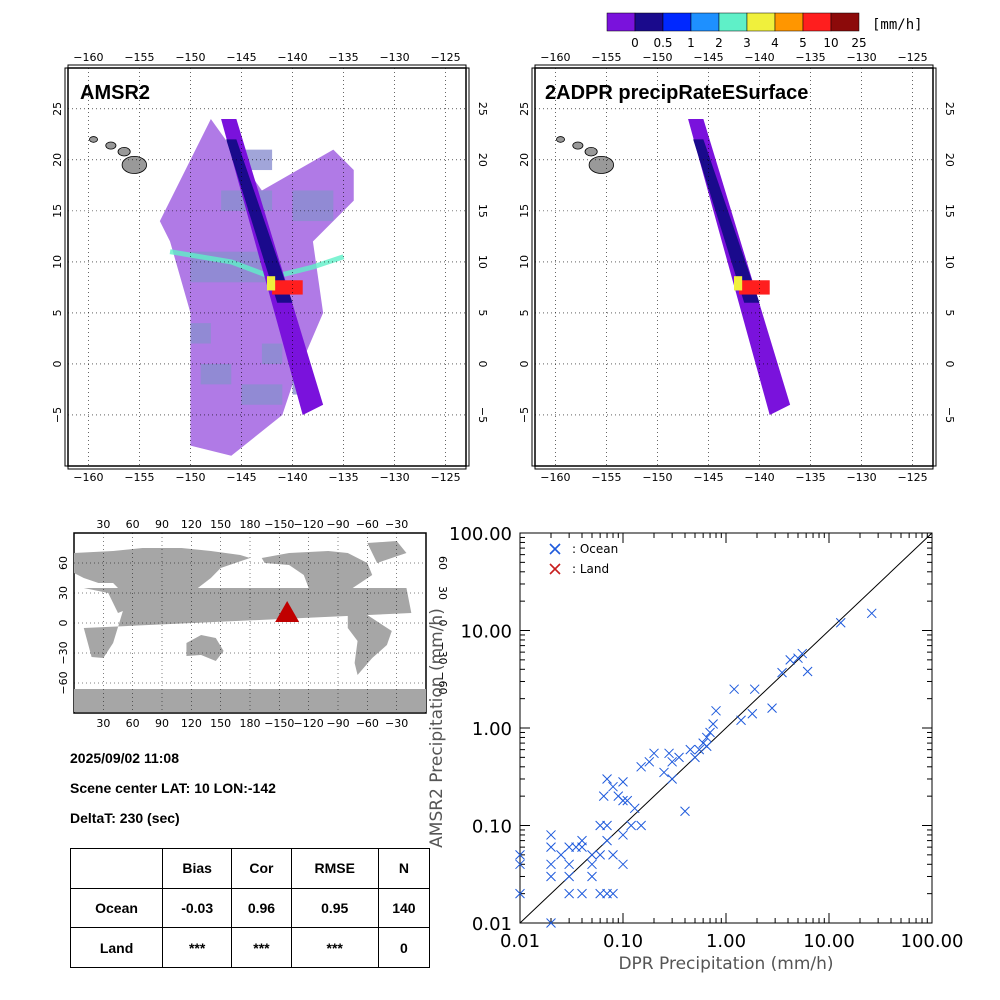 The width and height of the screenshot is (1000, 1000). What do you see at coordinates (858, 43) in the screenshot?
I see `colorbar-label: 25` at bounding box center [858, 43].